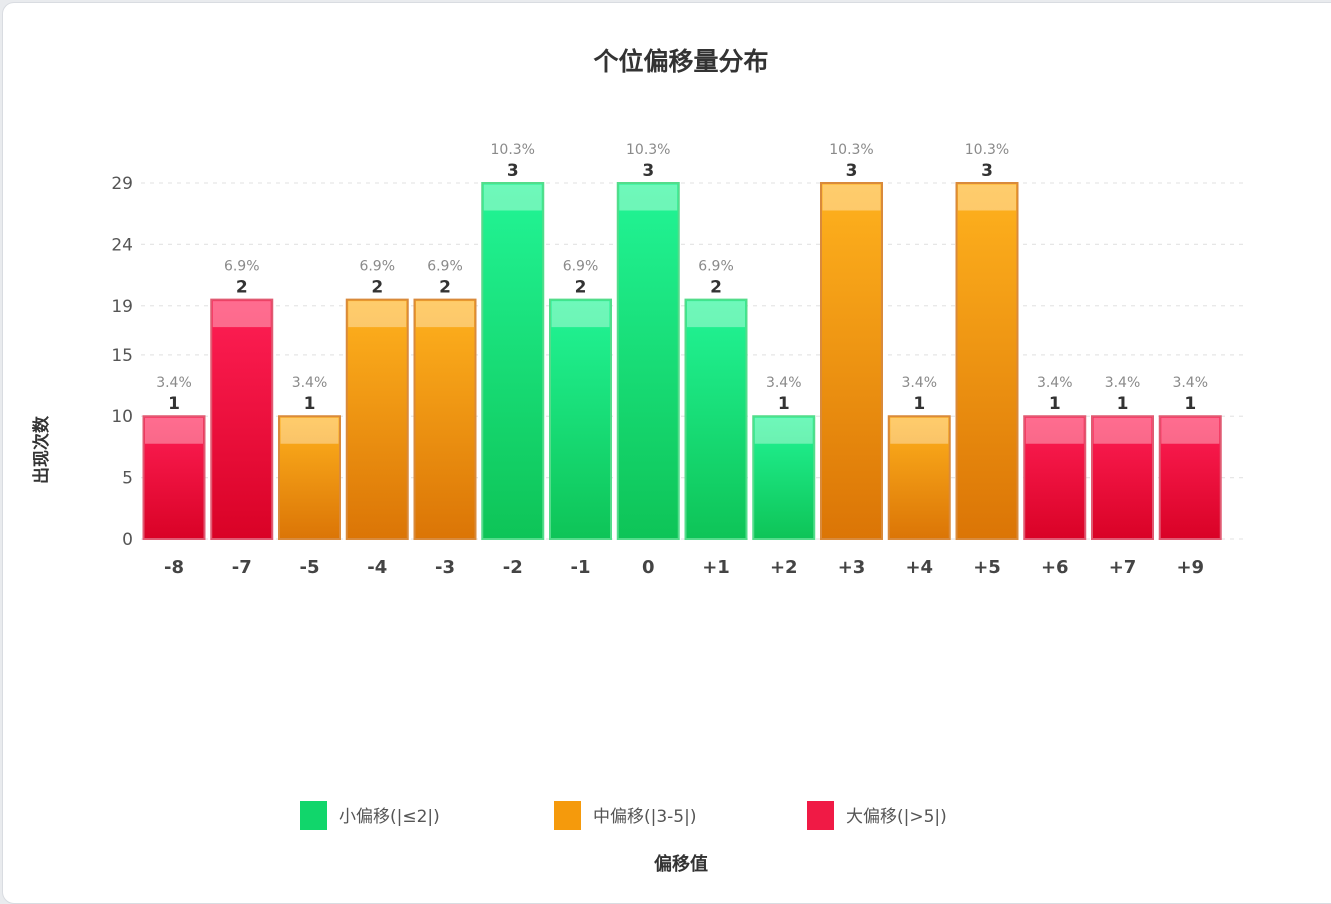  What do you see at coordinates (1190, 567) in the screenshot?
I see `x-tick-label: +9` at bounding box center [1190, 567].